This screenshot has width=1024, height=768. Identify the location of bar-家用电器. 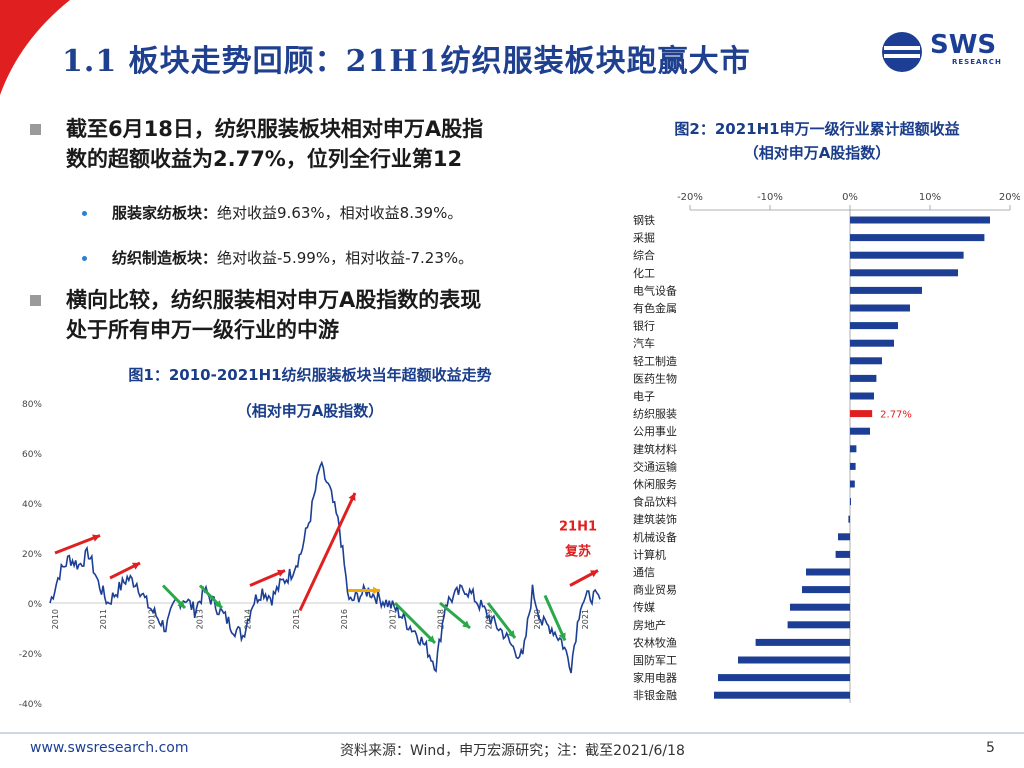
(784, 678).